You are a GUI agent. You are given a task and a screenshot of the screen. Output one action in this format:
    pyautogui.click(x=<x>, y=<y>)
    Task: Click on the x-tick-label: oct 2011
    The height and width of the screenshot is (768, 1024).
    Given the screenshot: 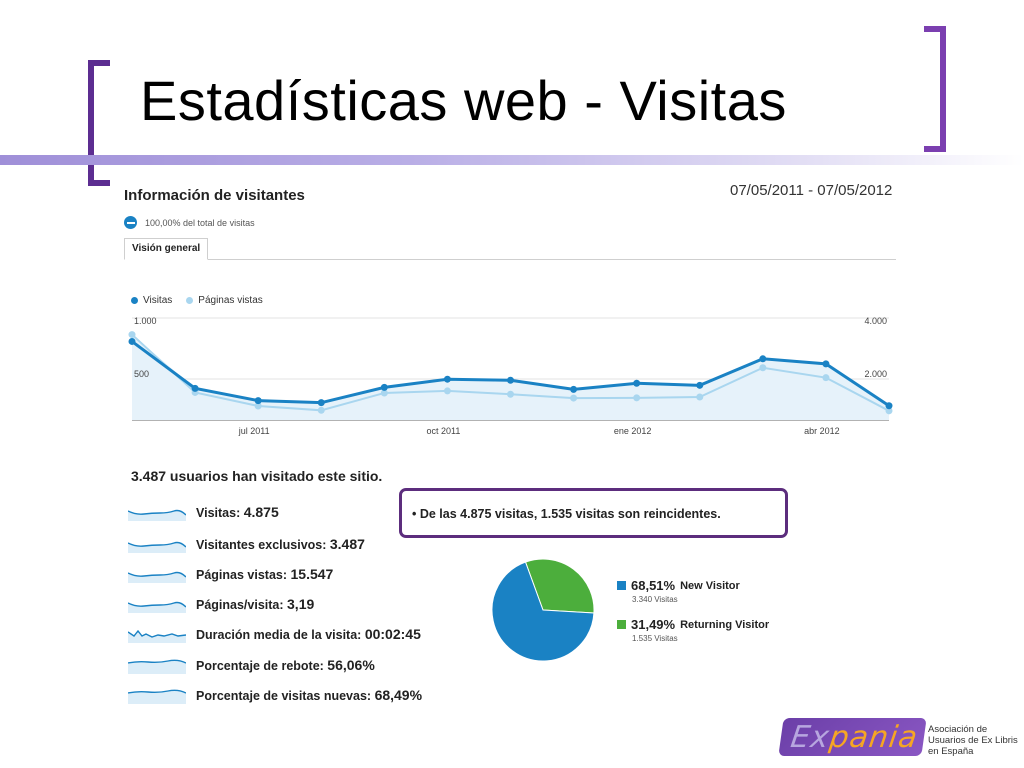 What is the action you would take?
    pyautogui.click(x=443, y=431)
    